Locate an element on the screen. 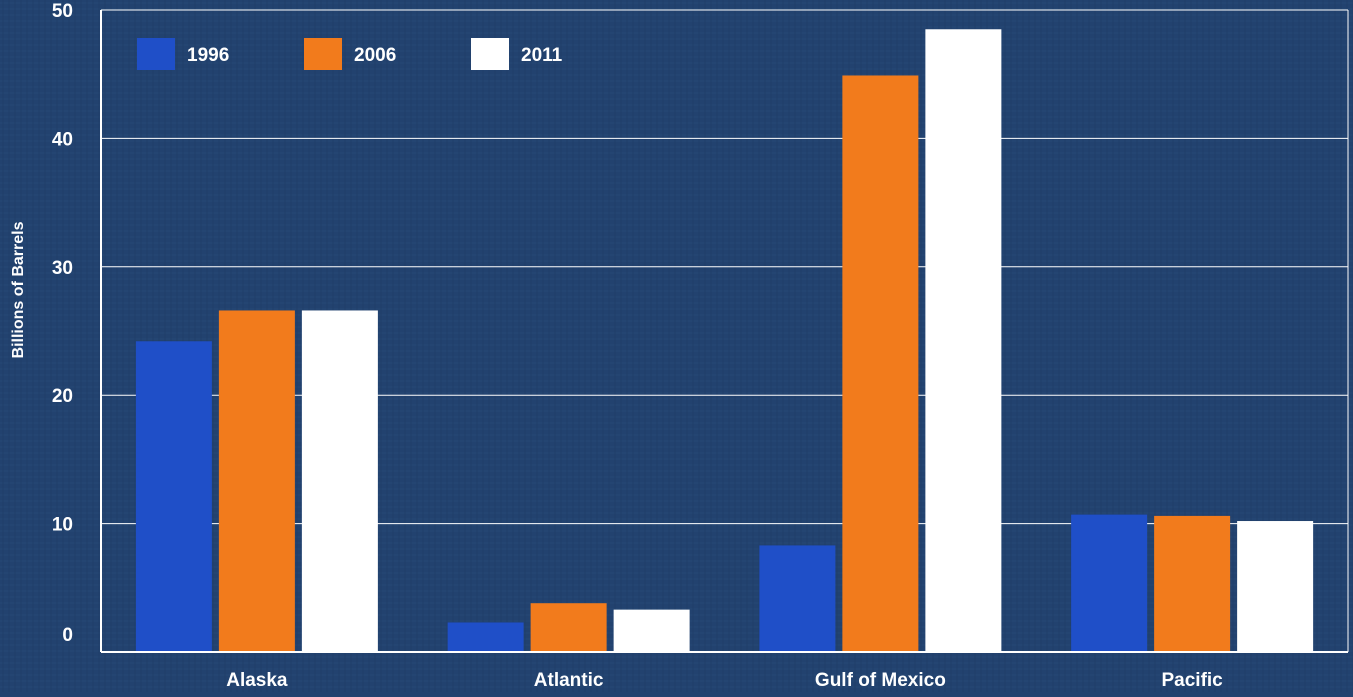 Image resolution: width=1353 pixels, height=697 pixels. x-tick-label: Gulf of Mexico is located at coordinates (880, 680).